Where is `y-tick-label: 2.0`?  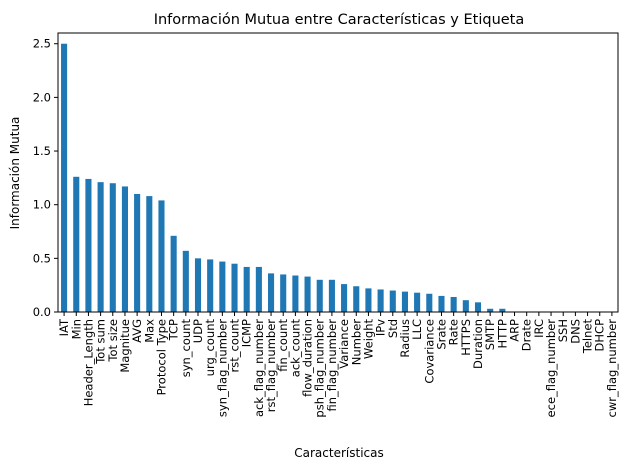 y-tick-label: 2.0 is located at coordinates (42, 97).